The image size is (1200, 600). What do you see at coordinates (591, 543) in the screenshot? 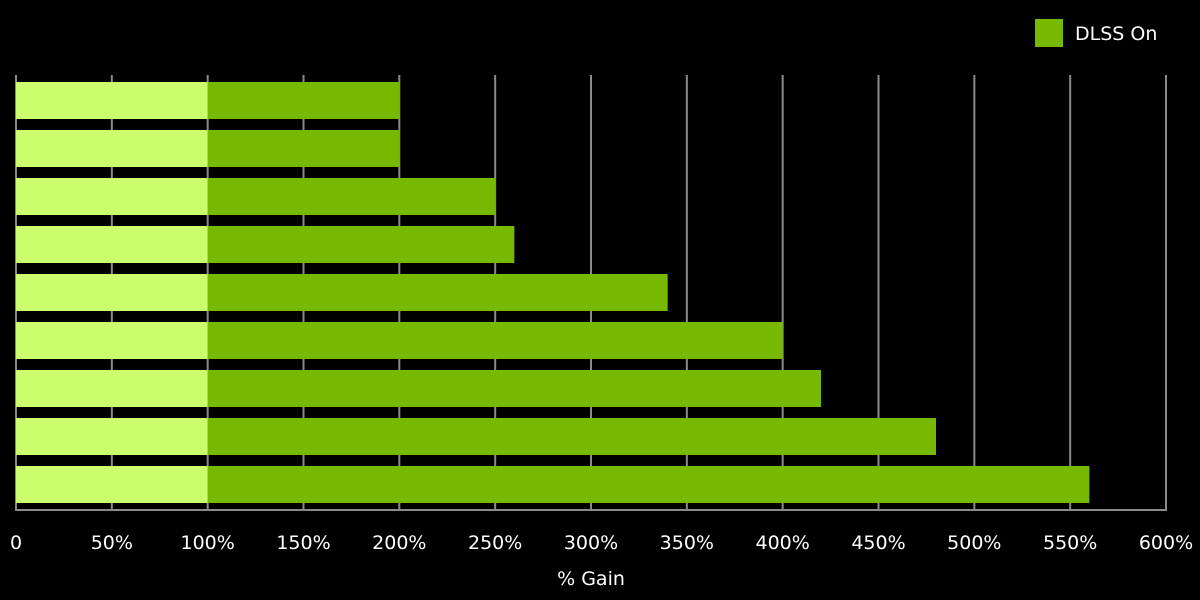
I see `x-tick-label: 300%` at bounding box center [591, 543].